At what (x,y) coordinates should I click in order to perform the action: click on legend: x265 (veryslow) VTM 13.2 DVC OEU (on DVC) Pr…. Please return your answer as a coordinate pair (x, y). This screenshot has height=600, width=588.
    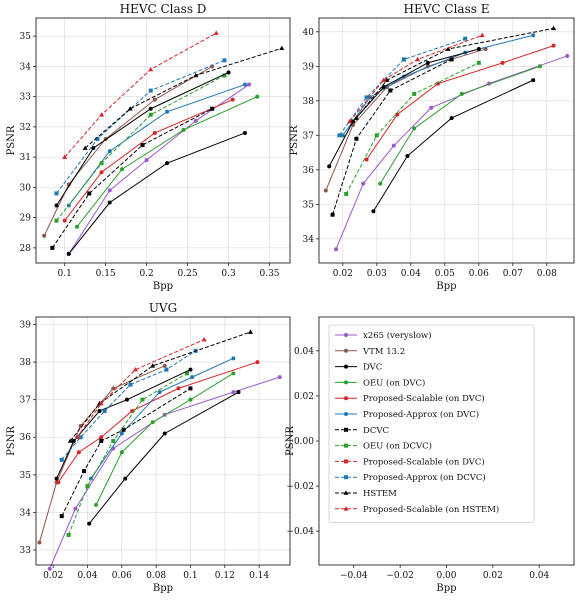
    Looking at the image, I should click on (431, 424).